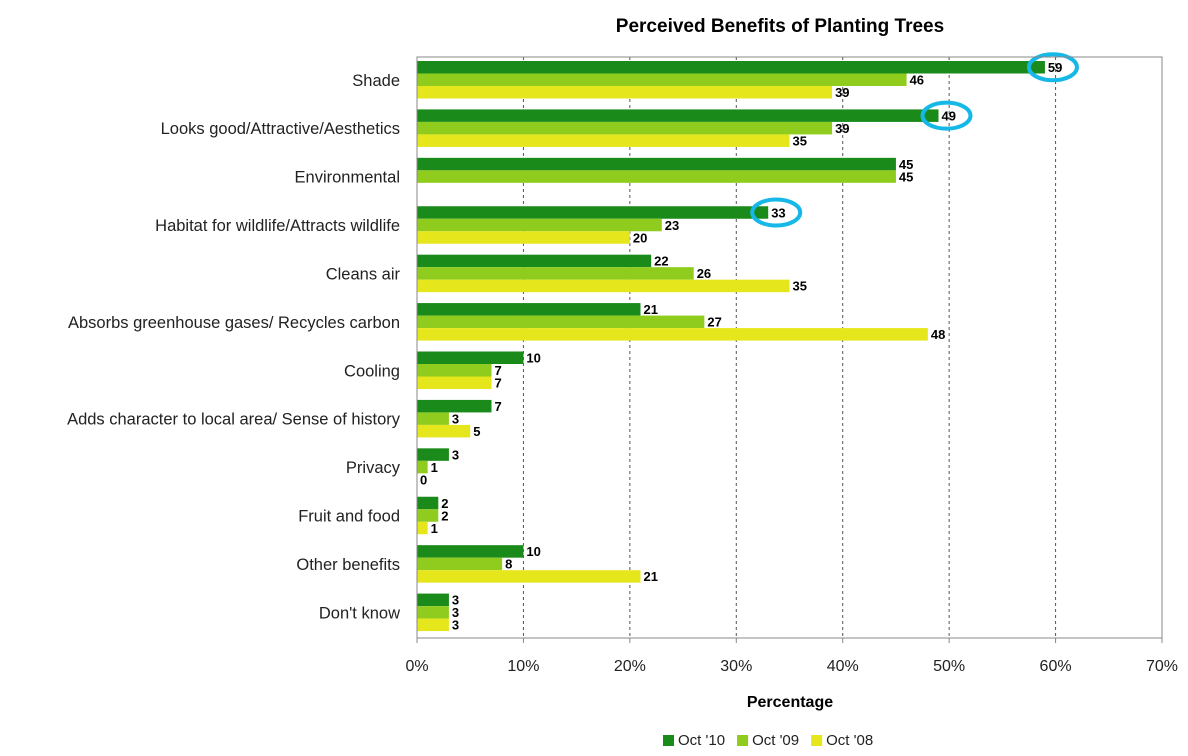 The width and height of the screenshot is (1188, 756). What do you see at coordinates (280, 129) in the screenshot?
I see `category-label: Looks good/Attractive/Aesthetics` at bounding box center [280, 129].